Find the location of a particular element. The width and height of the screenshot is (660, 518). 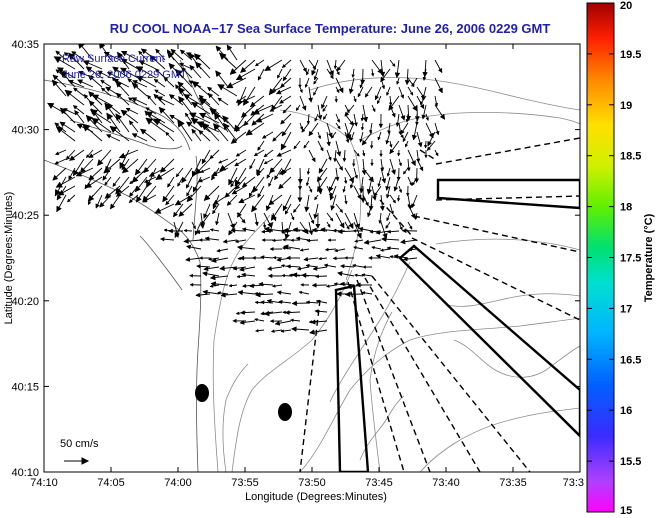

y-tick-label: 40:35 is located at coordinates (25, 45).